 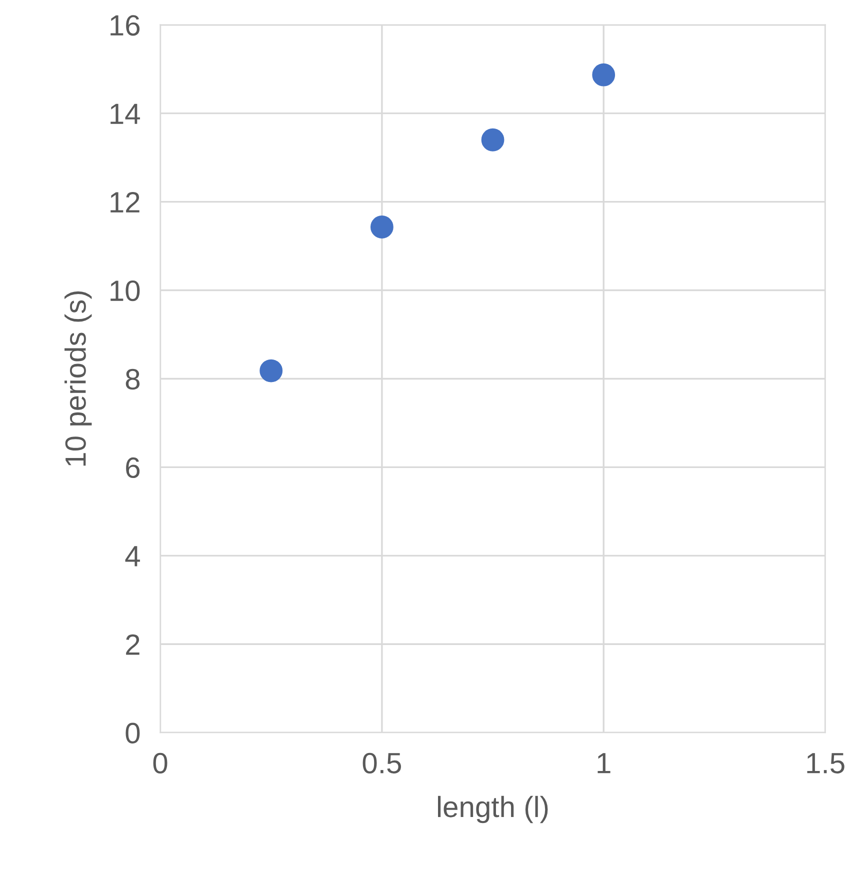 What do you see at coordinates (125, 25) in the screenshot?
I see `y-tick-label: 16` at bounding box center [125, 25].